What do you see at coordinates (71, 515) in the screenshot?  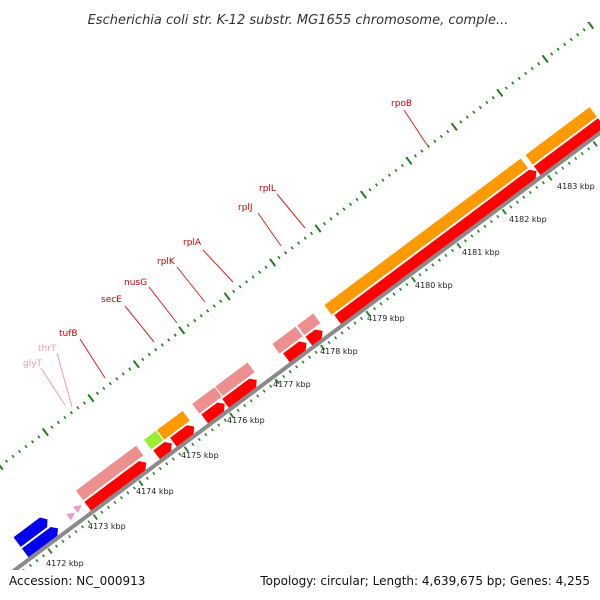 I see `trna-glyT` at bounding box center [71, 515].